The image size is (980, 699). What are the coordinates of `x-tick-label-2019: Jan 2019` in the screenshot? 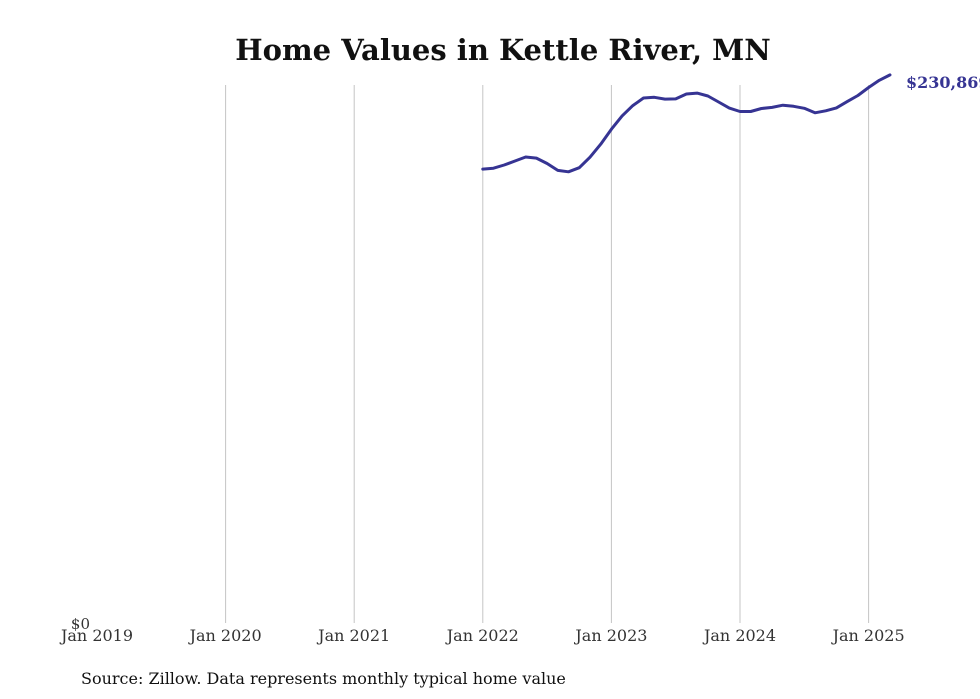 It's located at (96, 635).